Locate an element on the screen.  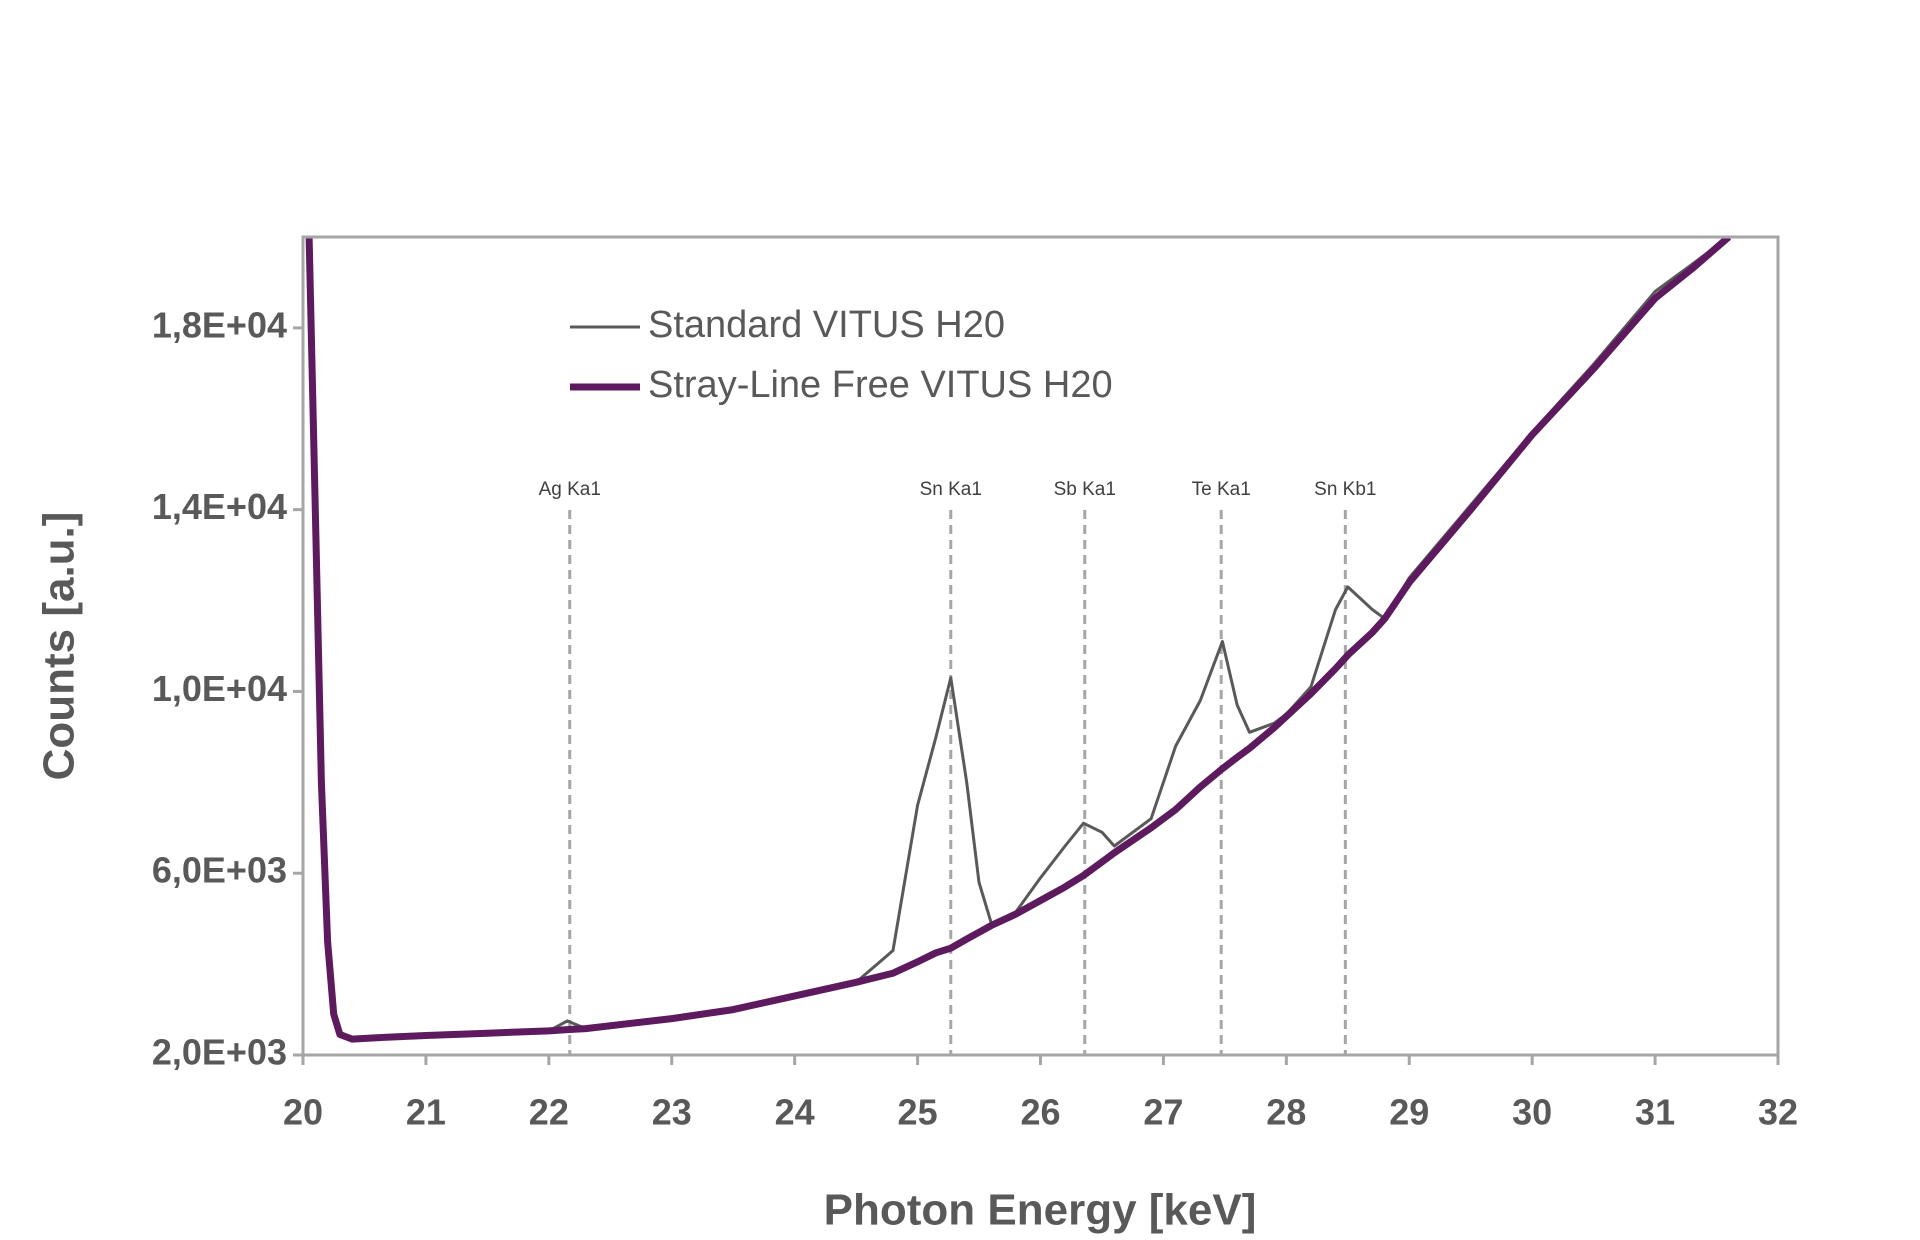
y-axis-title: Counts [a.u.] is located at coordinates (59, 646).